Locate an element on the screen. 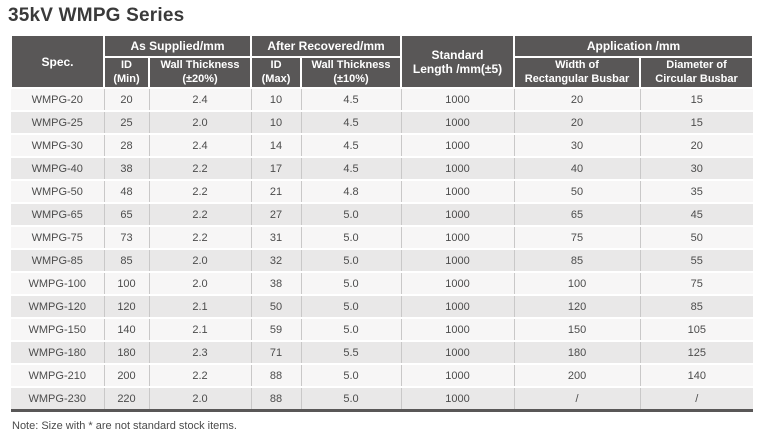 Image resolution: width=762 pixels, height=445 pixels. cell-id_min: 85 is located at coordinates (127, 260).